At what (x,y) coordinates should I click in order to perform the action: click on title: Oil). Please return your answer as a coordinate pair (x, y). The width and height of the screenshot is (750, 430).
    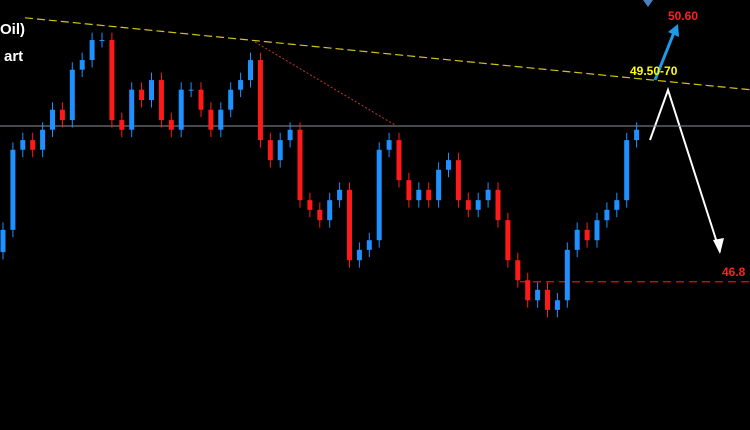
    Looking at the image, I should click on (12, 29).